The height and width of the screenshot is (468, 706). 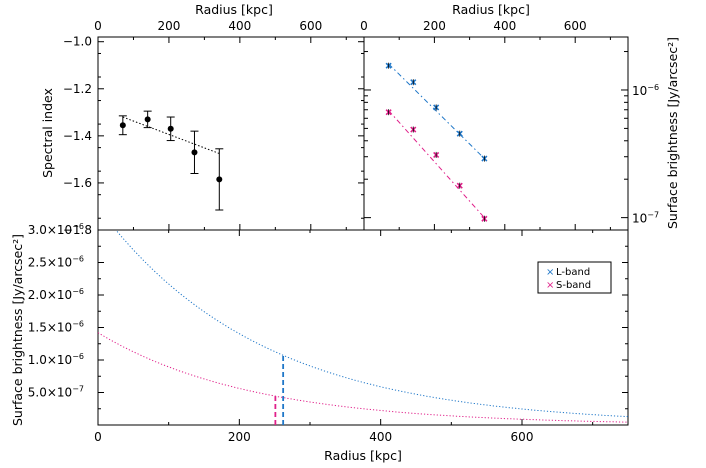 I want to click on sb-fit-x2-tick-label: 400, so click(x=504, y=26).